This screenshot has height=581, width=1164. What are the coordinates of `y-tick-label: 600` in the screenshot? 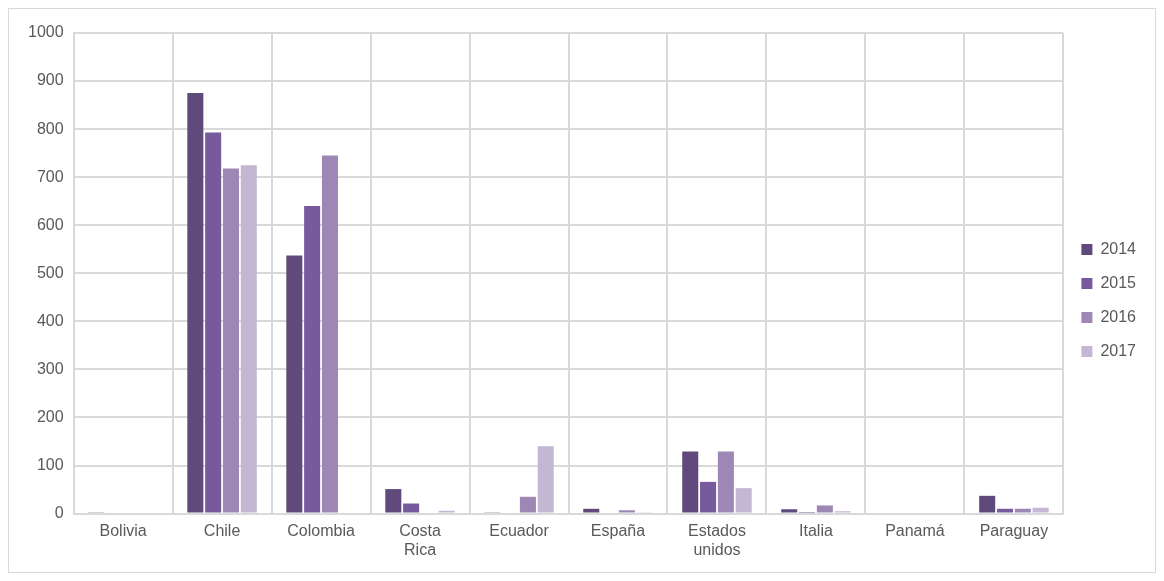 It's located at (50, 224).